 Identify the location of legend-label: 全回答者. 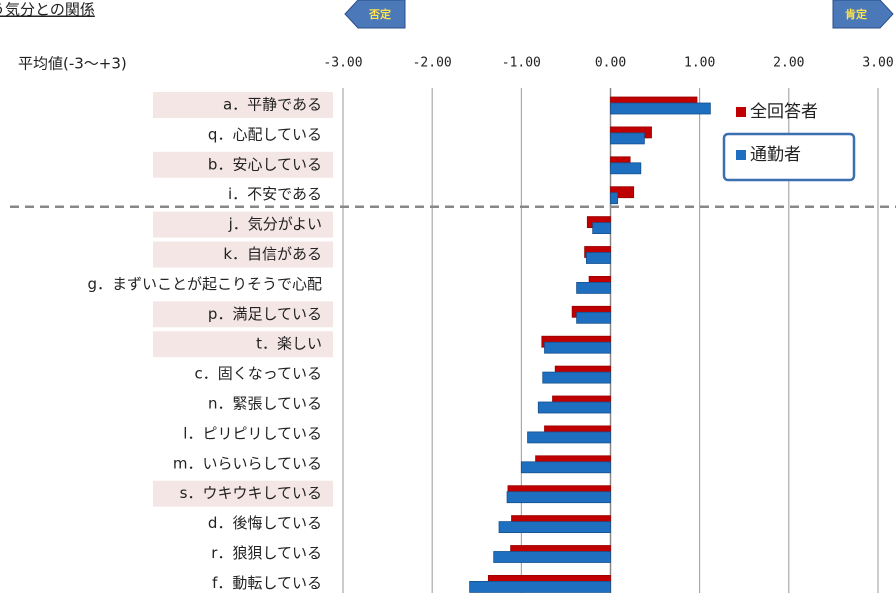
(784, 112).